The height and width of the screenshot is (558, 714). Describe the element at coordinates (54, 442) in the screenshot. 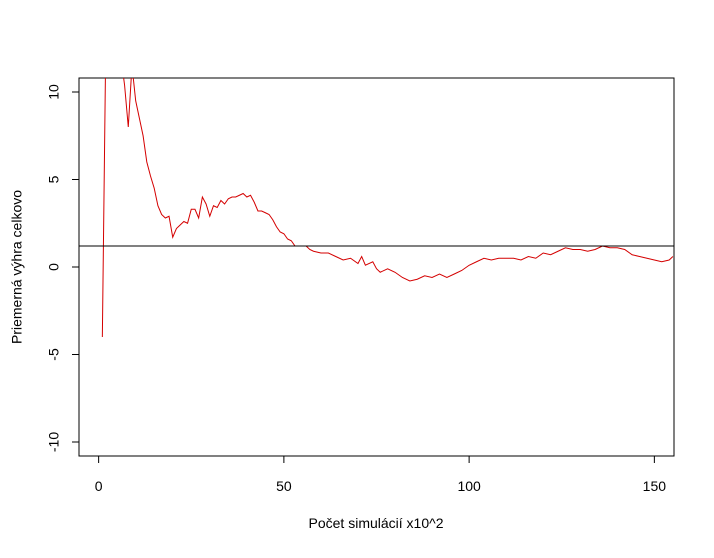

I see `y-tick-label: -10` at that location.